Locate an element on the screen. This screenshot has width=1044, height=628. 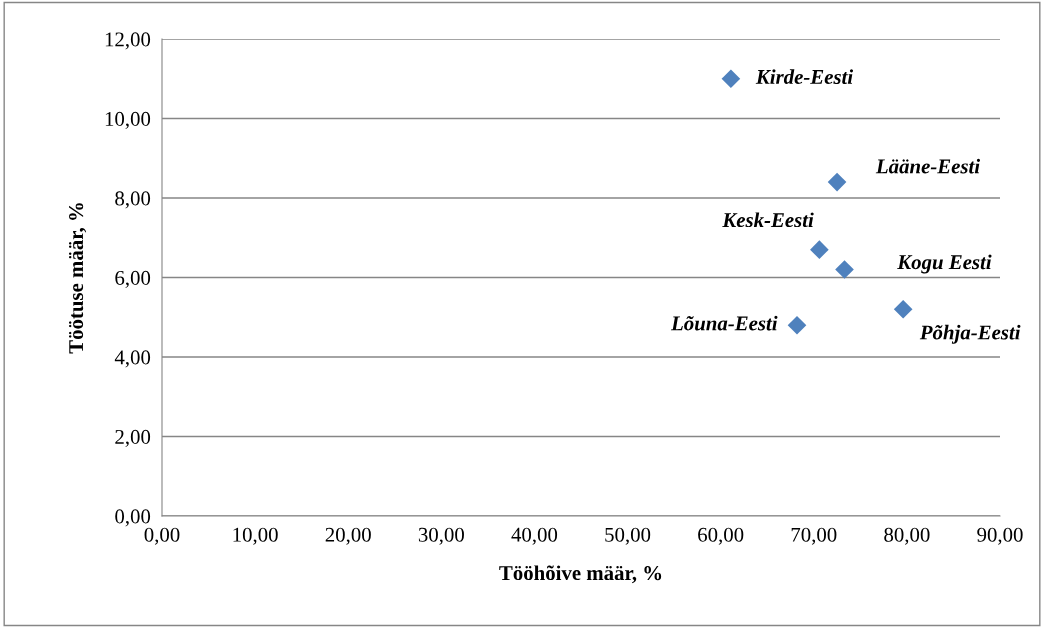
annotation: Kesk-Eesti is located at coordinates (768, 220).